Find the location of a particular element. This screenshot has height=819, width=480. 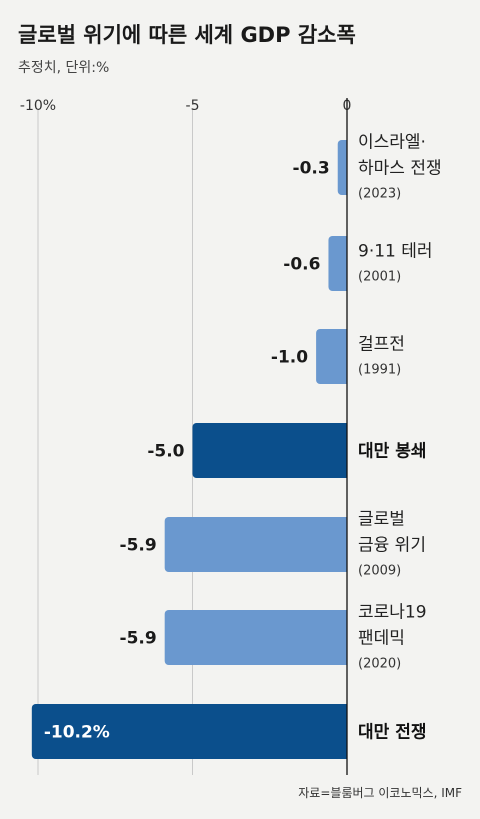

data-label: -10.2% is located at coordinates (77, 733).